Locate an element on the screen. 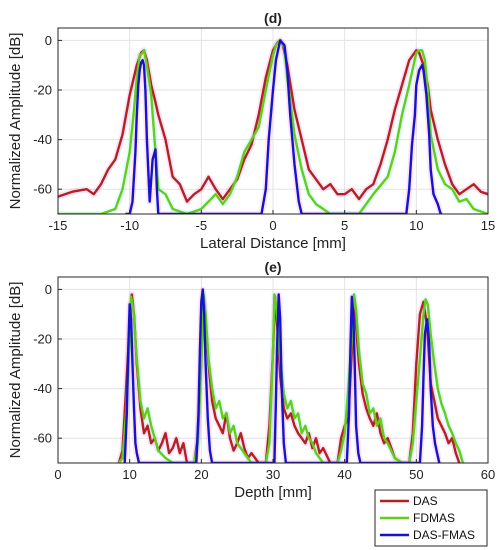 The image size is (501, 550). x-tick-label: -10 is located at coordinates (129, 225).